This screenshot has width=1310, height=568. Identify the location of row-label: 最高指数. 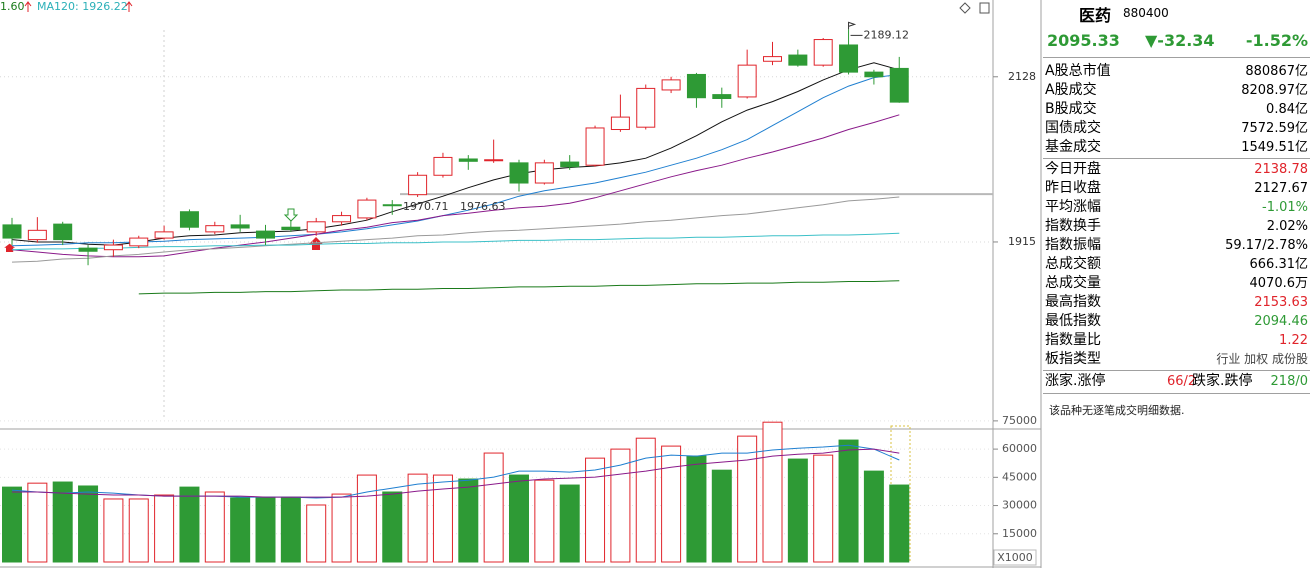
(1073, 302).